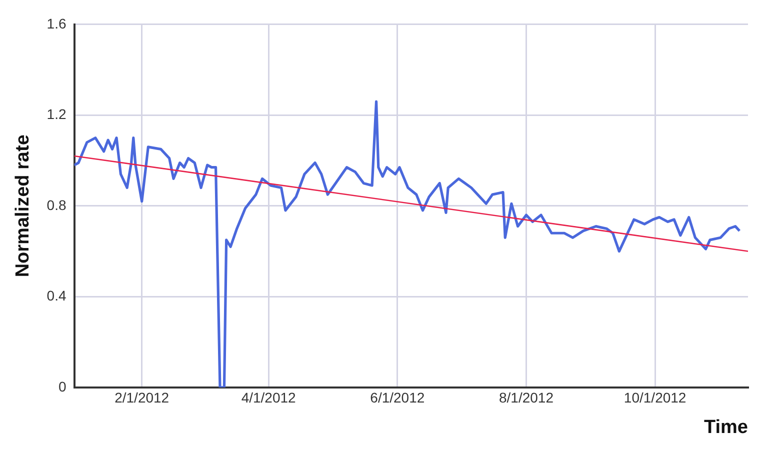  What do you see at coordinates (142, 398) in the screenshot?
I see `x-tick-label: 2/1/2012` at bounding box center [142, 398].